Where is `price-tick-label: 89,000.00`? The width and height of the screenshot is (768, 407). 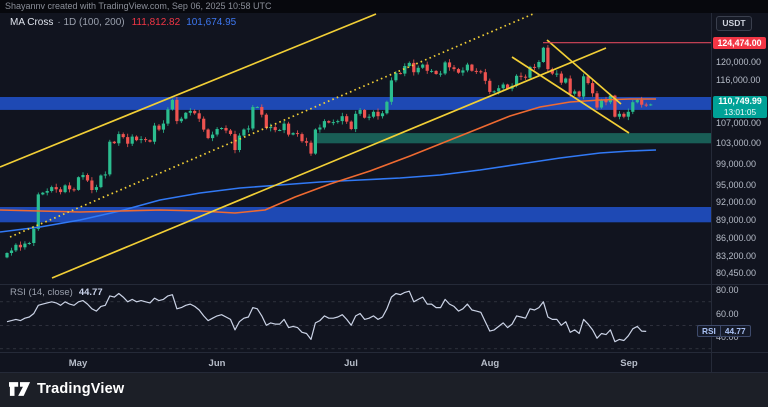
price-tick-label: 89,000.00 is located at coordinates (736, 220).